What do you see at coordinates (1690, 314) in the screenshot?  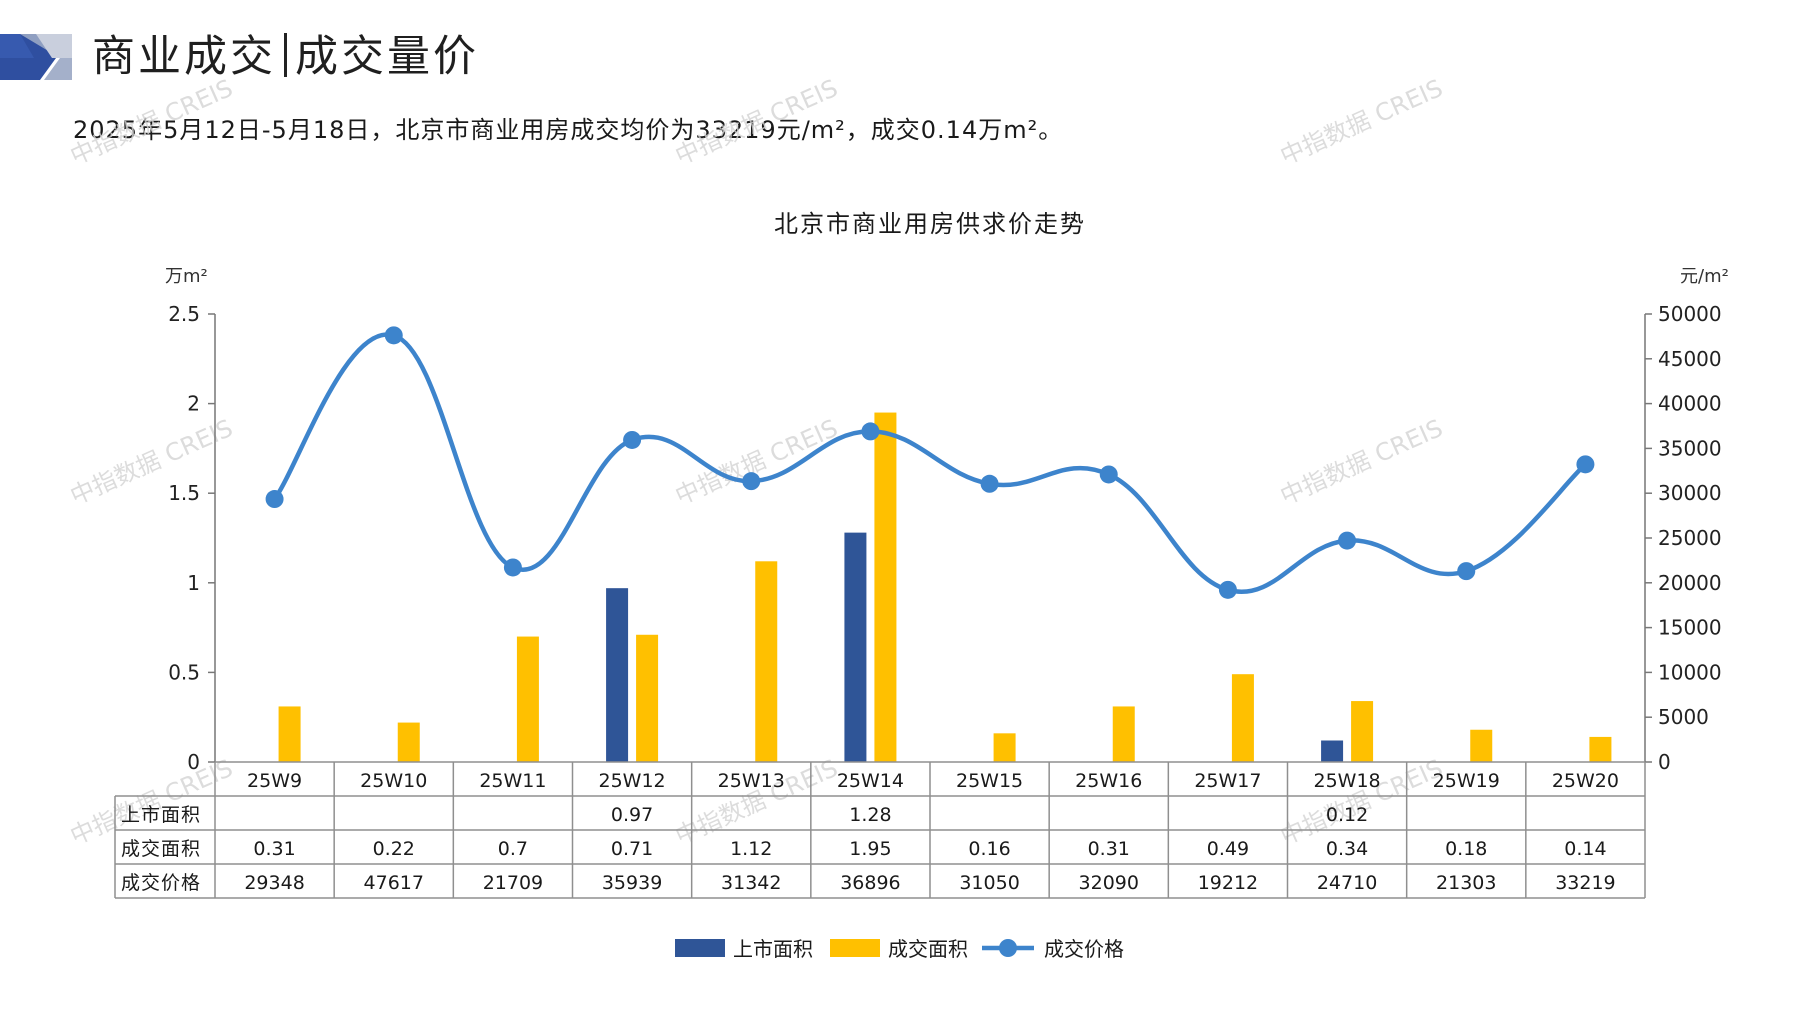 I see `right-axis-tick-label: 50000` at bounding box center [1690, 314].